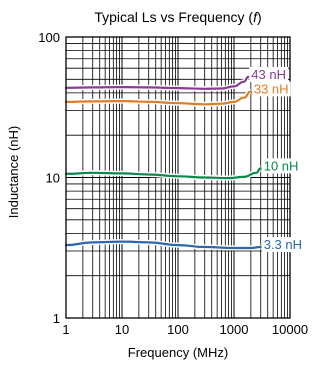 The height and width of the screenshot is (365, 322). What do you see at coordinates (178, 329) in the screenshot?
I see `x-tick-label: 100` at bounding box center [178, 329].